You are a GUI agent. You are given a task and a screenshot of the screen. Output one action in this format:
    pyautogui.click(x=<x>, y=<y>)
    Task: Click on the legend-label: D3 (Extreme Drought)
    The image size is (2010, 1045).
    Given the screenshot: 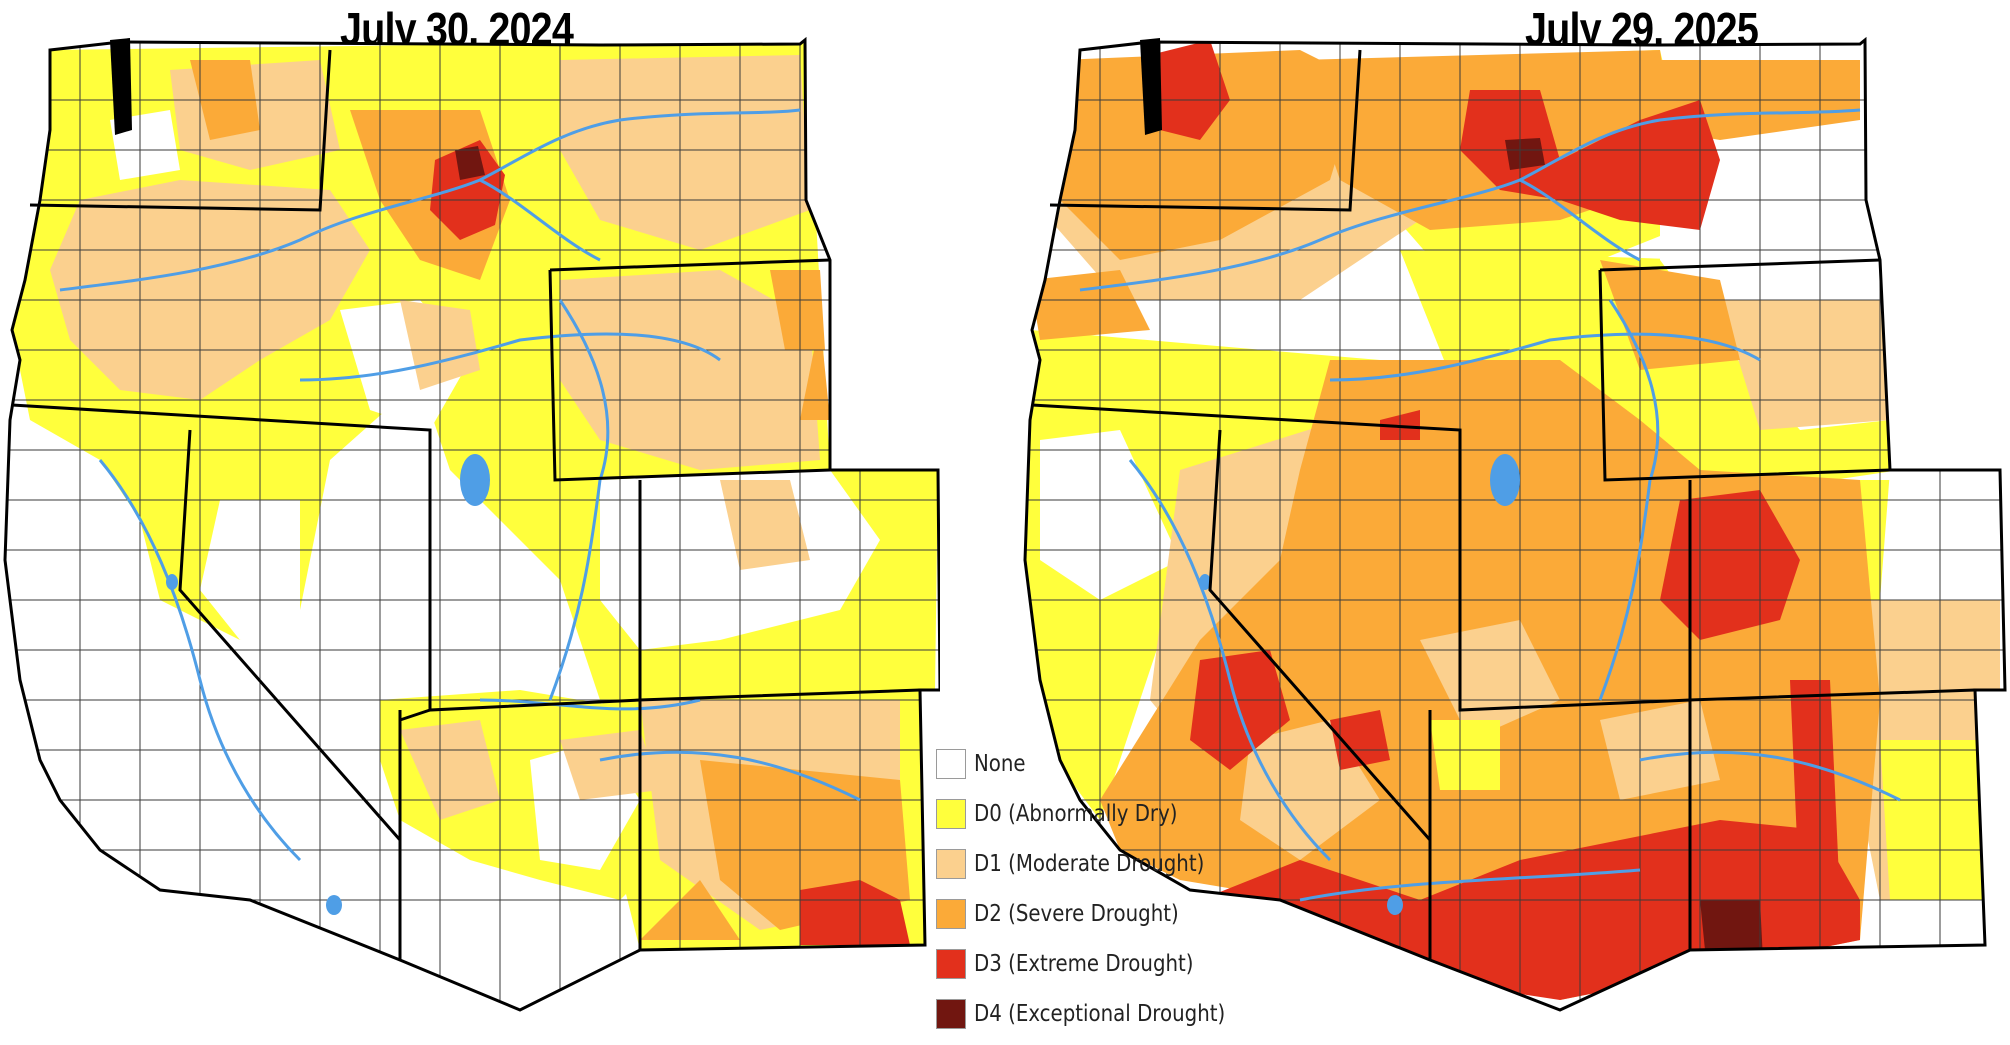 What is the action you would take?
    pyautogui.click(x=1084, y=964)
    